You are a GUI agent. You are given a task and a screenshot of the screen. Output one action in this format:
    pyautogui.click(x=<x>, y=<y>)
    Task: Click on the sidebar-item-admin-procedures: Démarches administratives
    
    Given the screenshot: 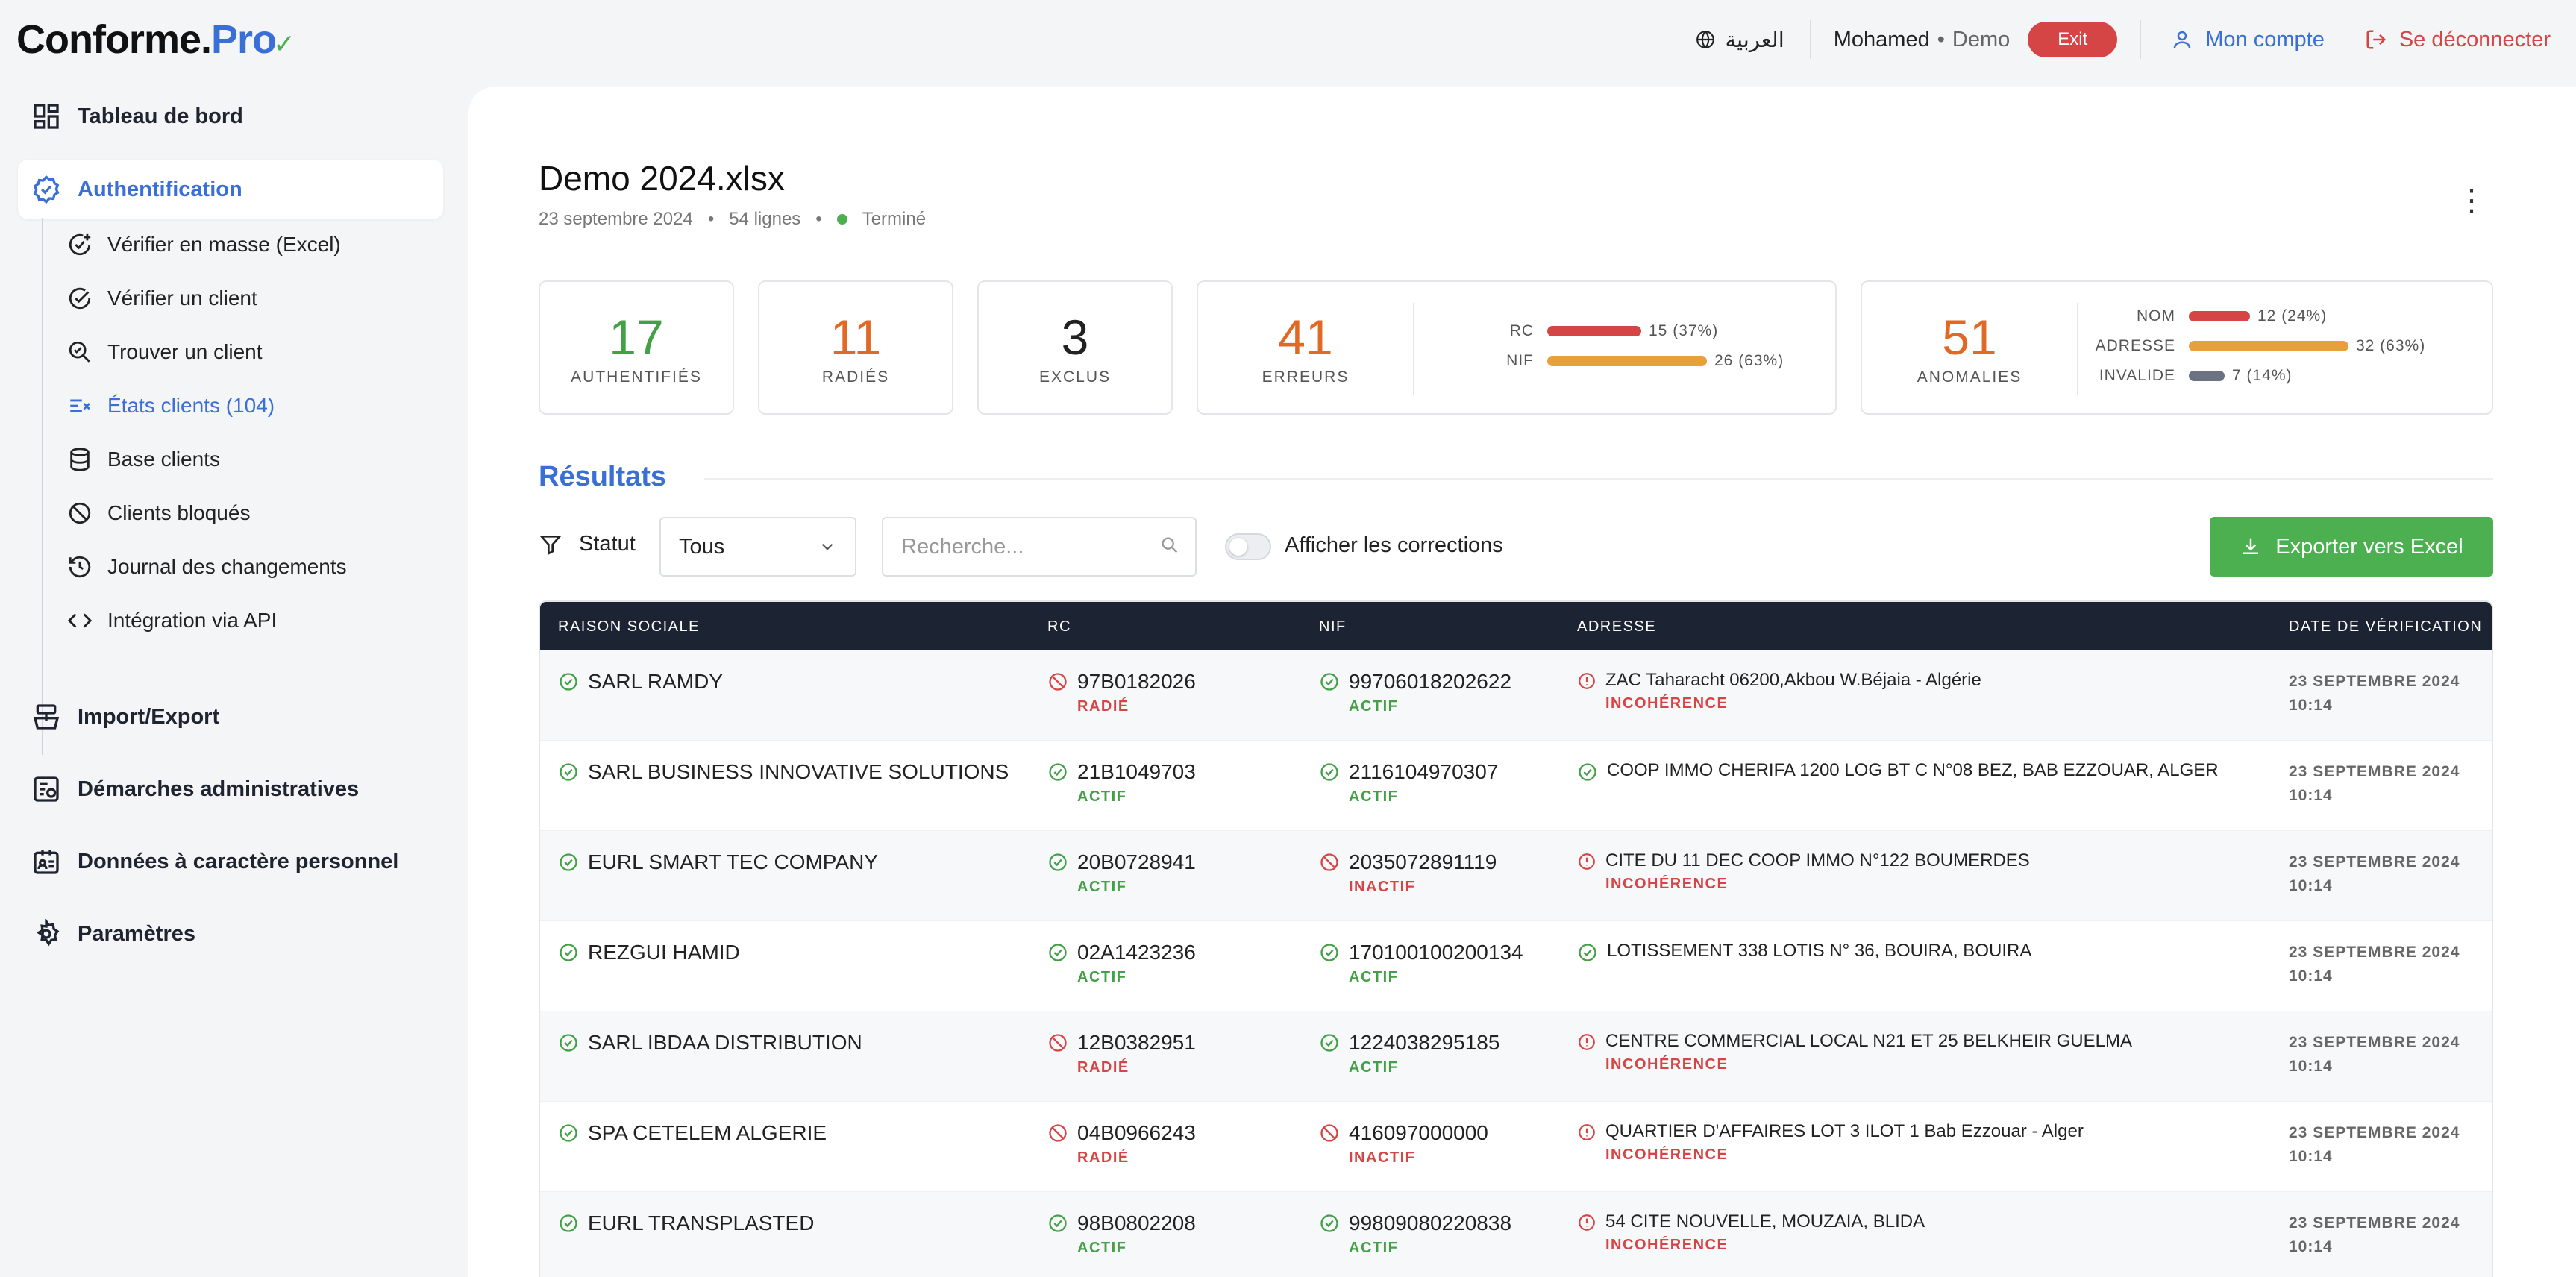 What is the action you would take?
    pyautogui.click(x=230, y=789)
    